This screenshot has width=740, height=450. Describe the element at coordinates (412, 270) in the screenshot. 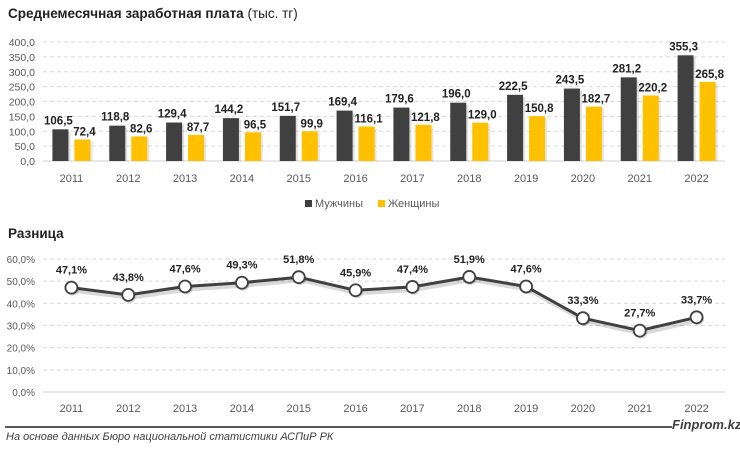

I see `data-label: 47,4%` at that location.